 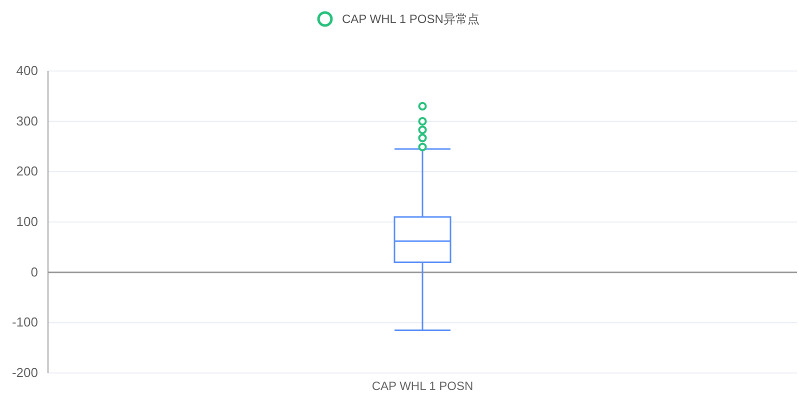 What do you see at coordinates (25, 322) in the screenshot?
I see `y-tick-label: -100` at bounding box center [25, 322].